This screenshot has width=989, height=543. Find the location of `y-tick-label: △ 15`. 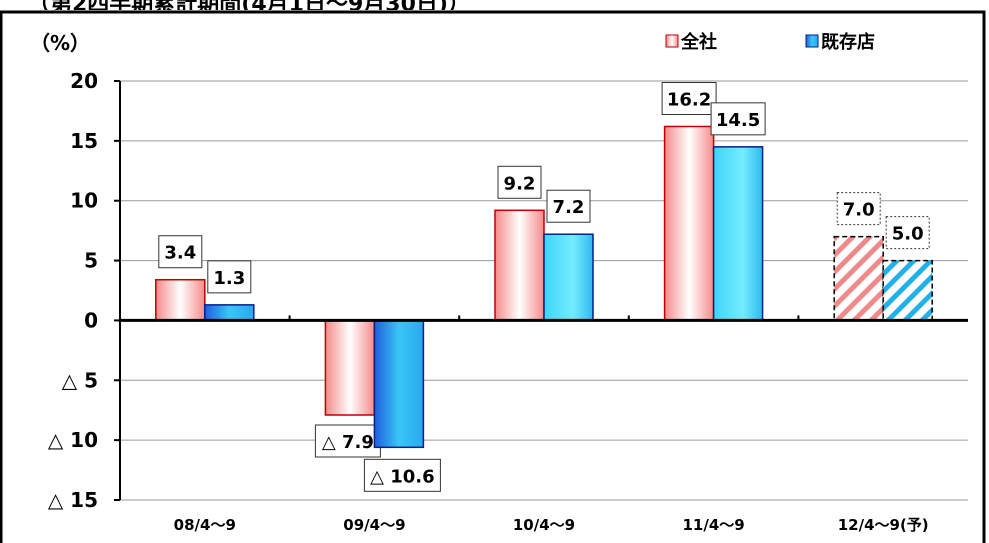

y-tick-label: △ 15 is located at coordinates (73, 500).